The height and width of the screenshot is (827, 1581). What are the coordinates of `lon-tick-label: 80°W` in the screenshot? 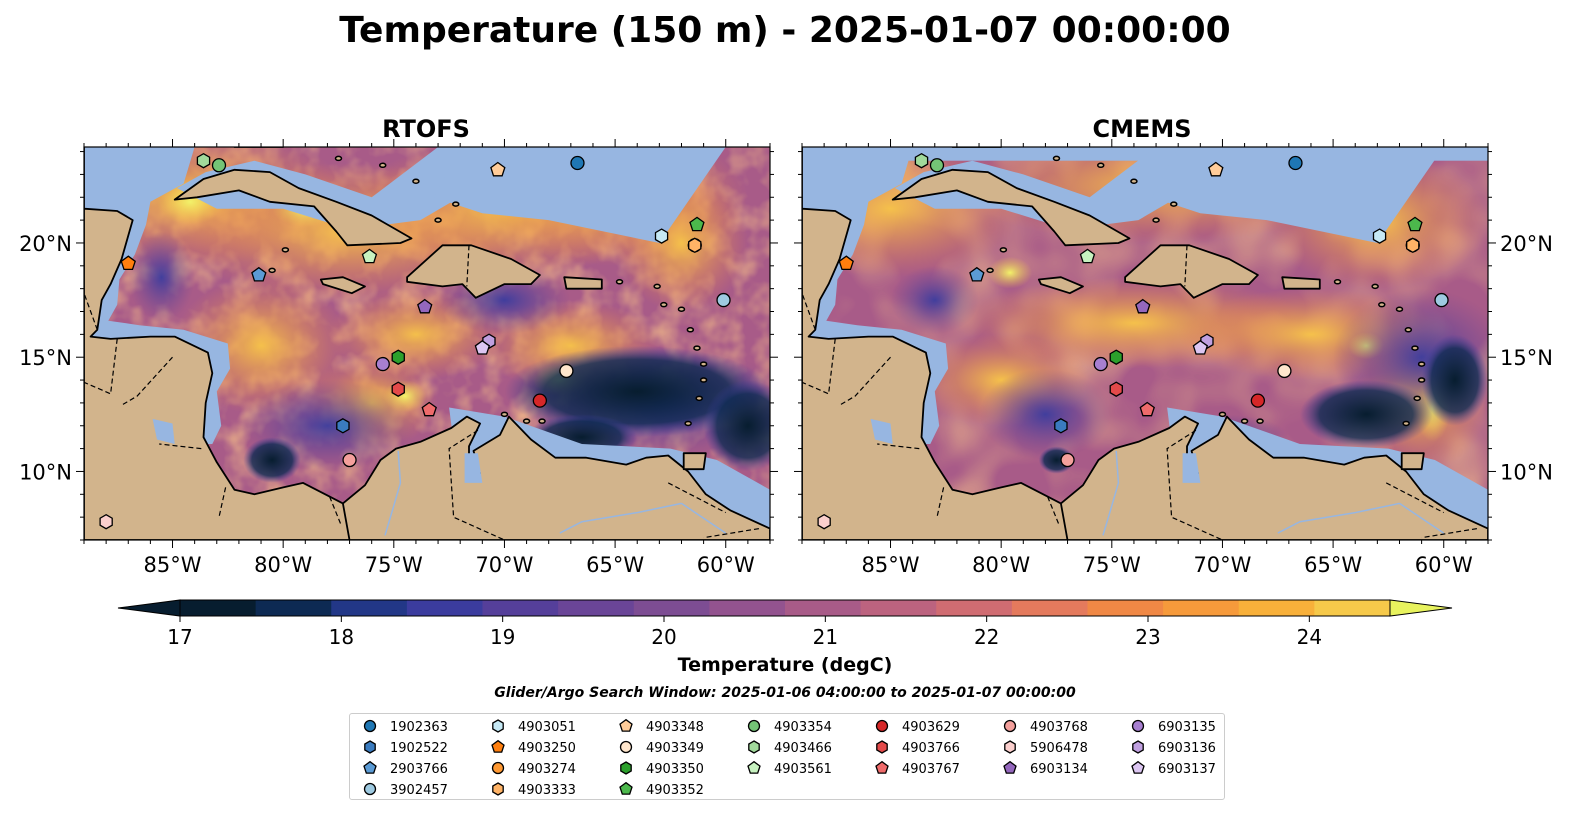 It's located at (1001, 565).